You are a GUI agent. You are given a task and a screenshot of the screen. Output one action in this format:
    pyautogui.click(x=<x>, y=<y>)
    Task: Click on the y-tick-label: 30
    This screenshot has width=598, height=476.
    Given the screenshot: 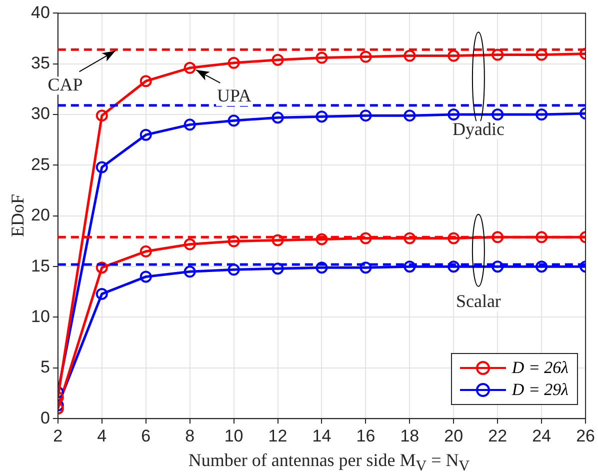 What is the action you would take?
    pyautogui.click(x=40, y=114)
    